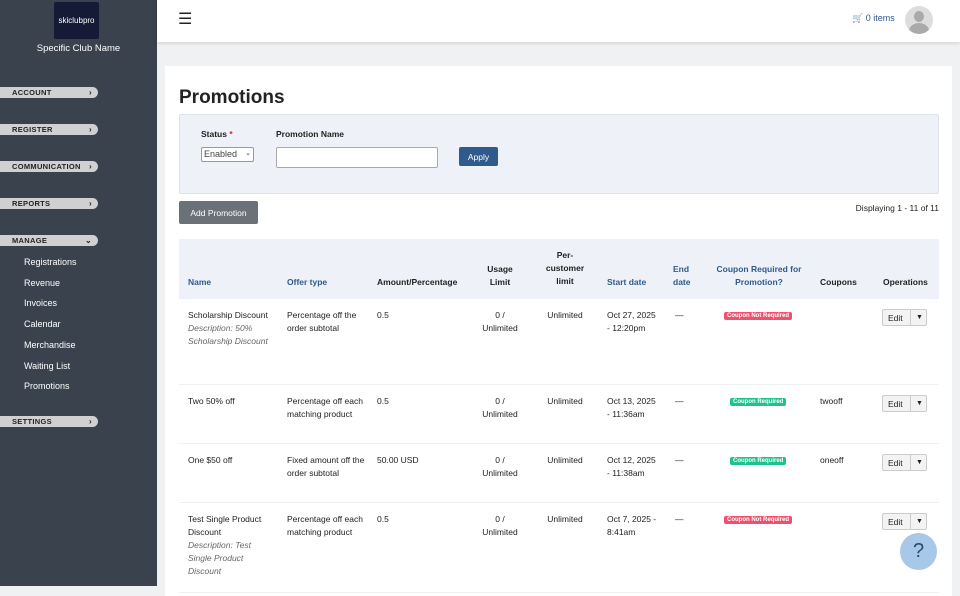  What do you see at coordinates (49, 92) in the screenshot?
I see `sidebar-section-account: ACCOUNT ›` at bounding box center [49, 92].